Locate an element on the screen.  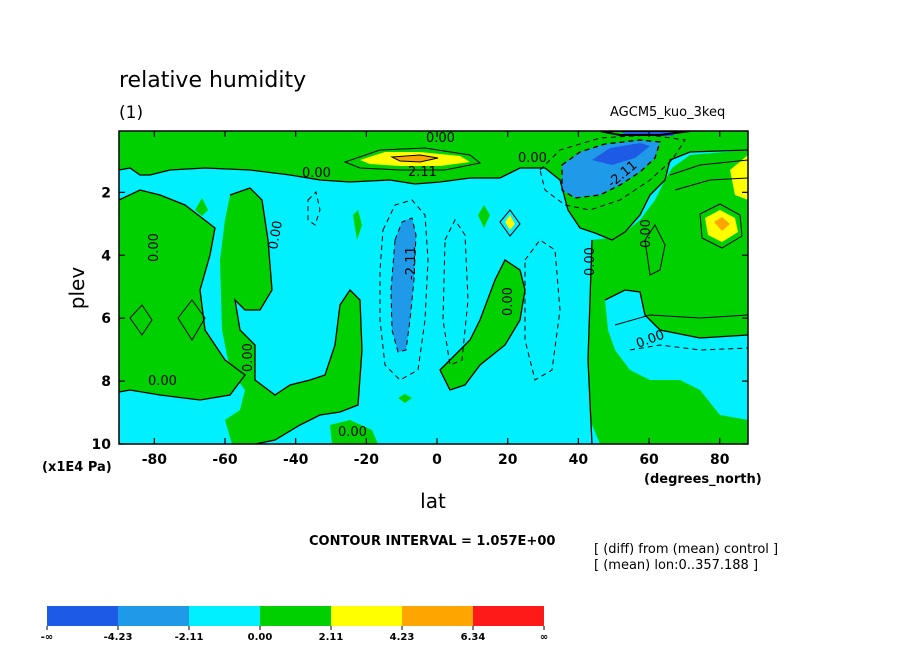
contour-neg-east-loop is located at coordinates (542, 310).